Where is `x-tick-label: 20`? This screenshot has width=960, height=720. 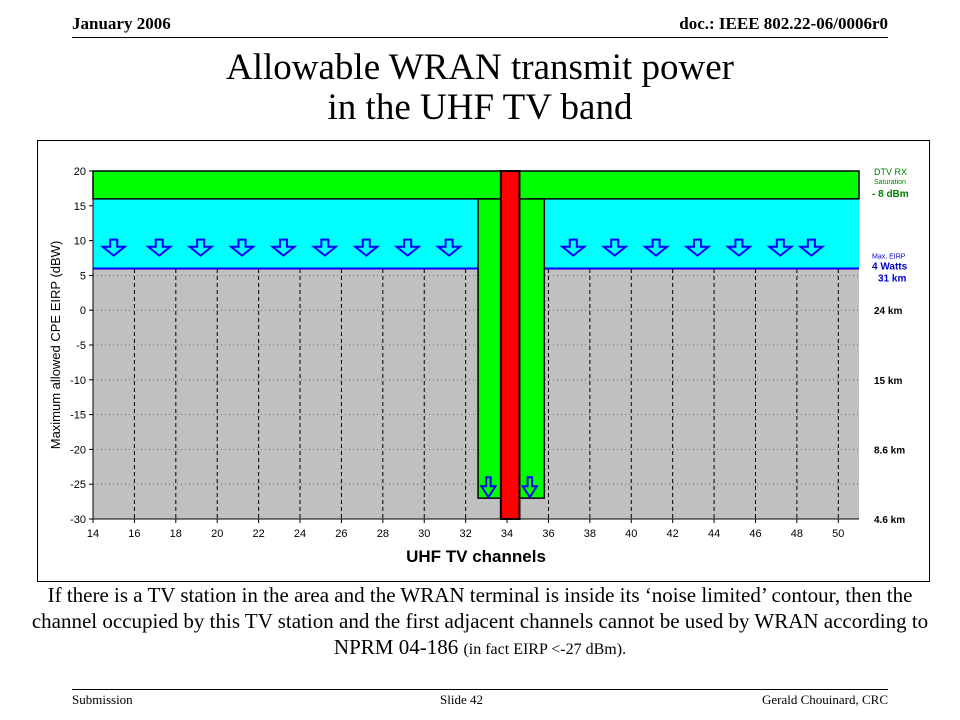 x-tick-label: 20 is located at coordinates (217, 534).